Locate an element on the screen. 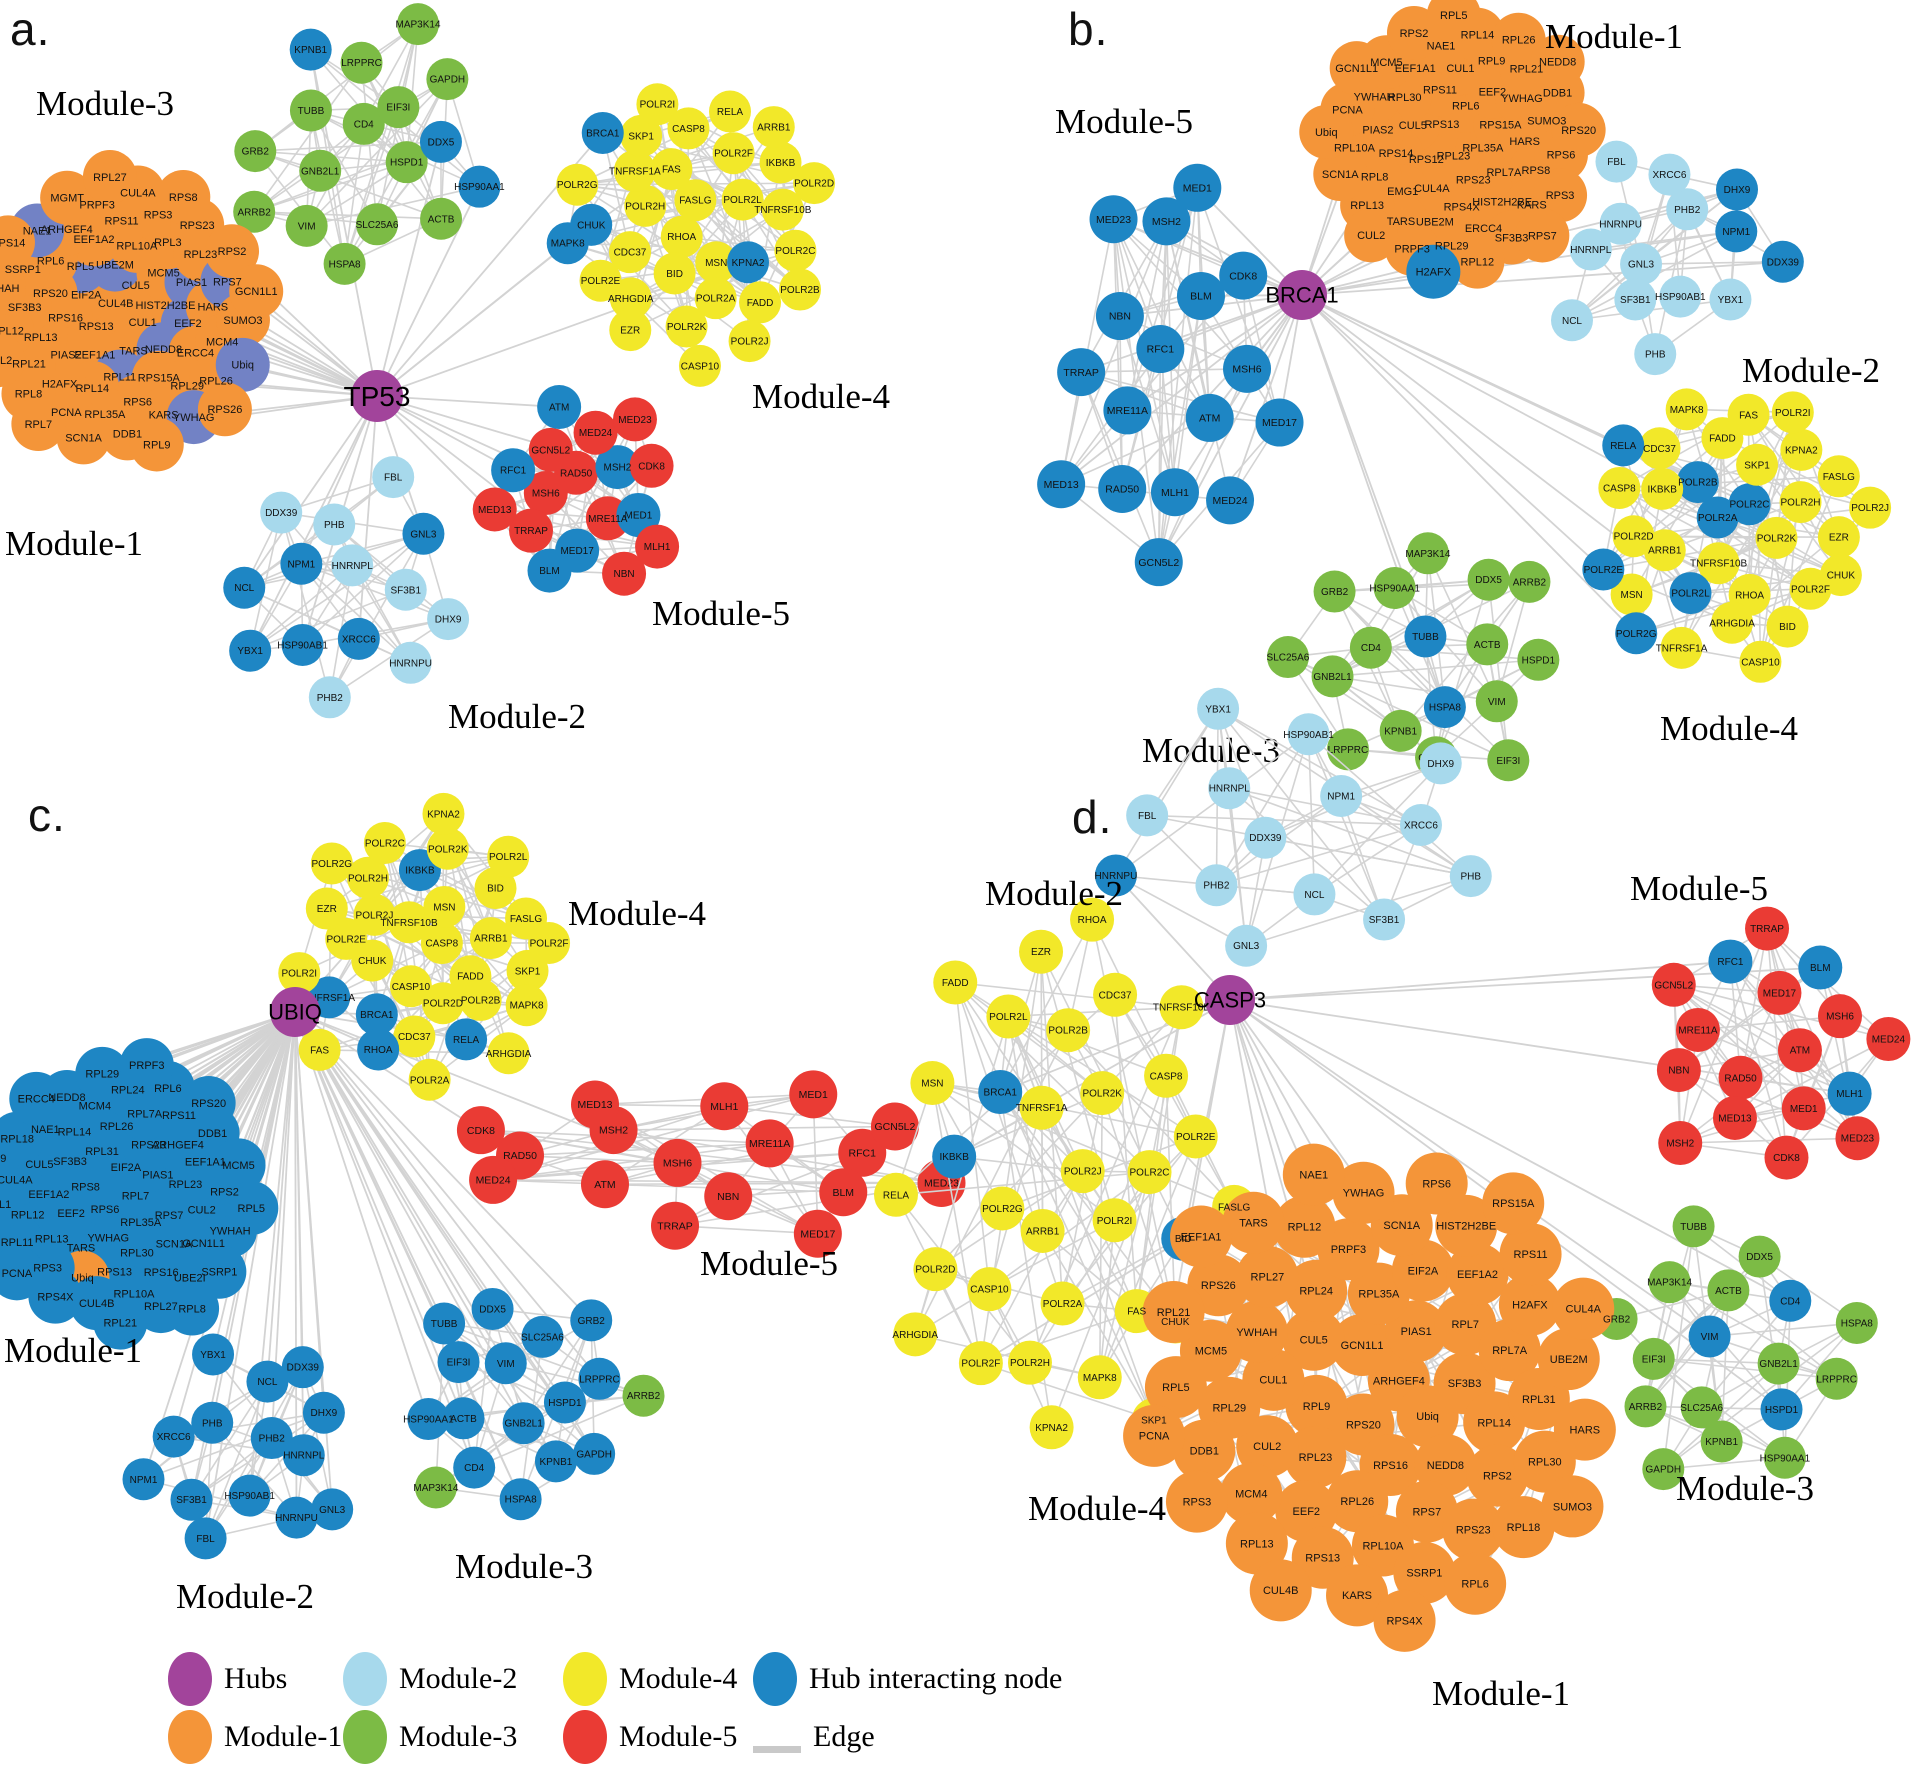 This screenshot has width=1923, height=1775. node-HSPA8 is located at coordinates (344, 263).